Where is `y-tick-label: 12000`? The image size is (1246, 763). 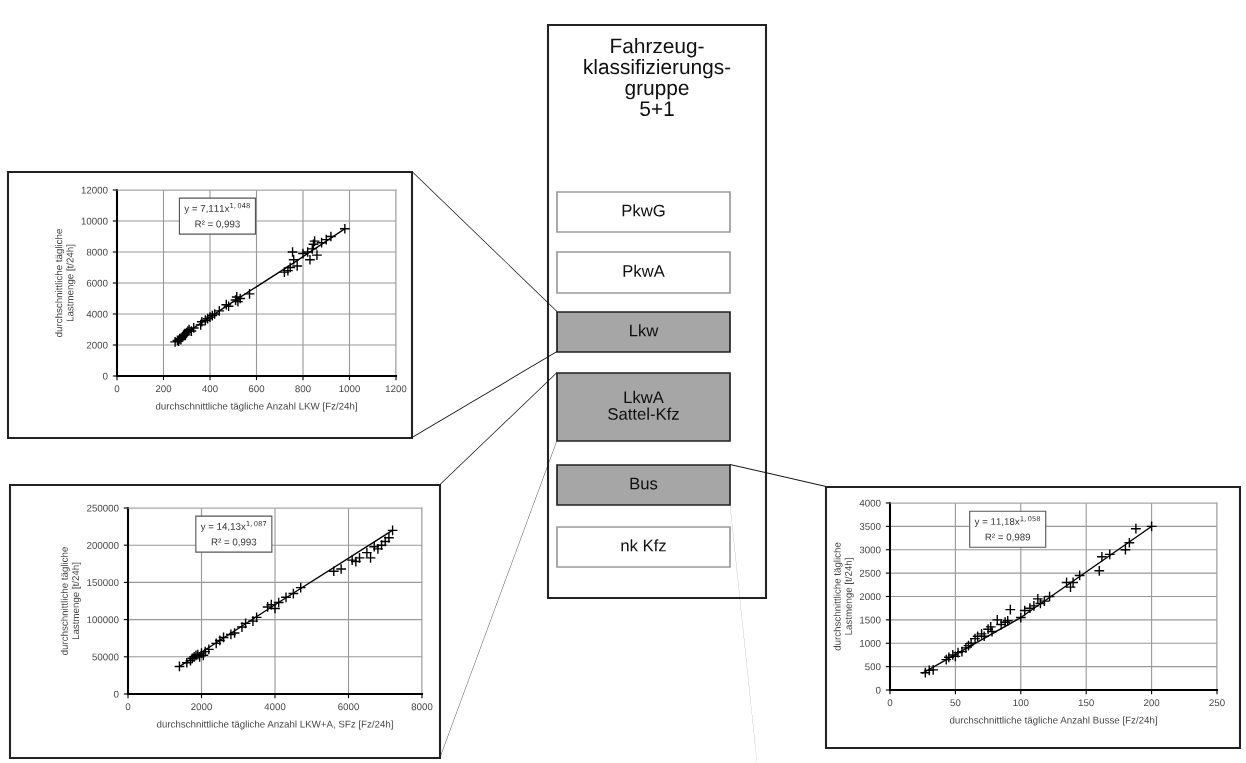
y-tick-label: 12000 is located at coordinates (94, 190).